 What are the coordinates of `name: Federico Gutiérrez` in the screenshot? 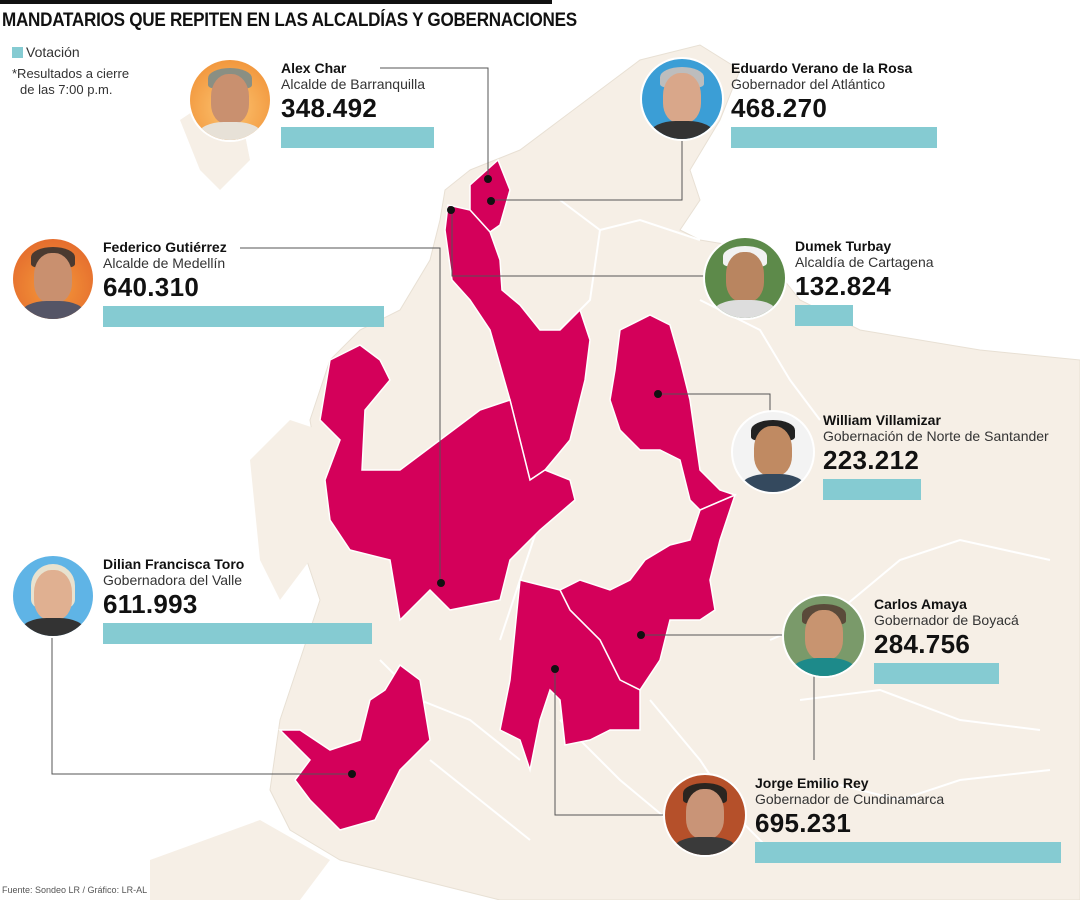 It's located at (165, 247).